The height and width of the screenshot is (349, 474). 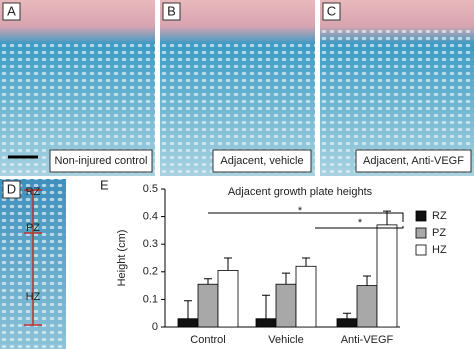 I want to click on panel-label: B, so click(x=171, y=10).